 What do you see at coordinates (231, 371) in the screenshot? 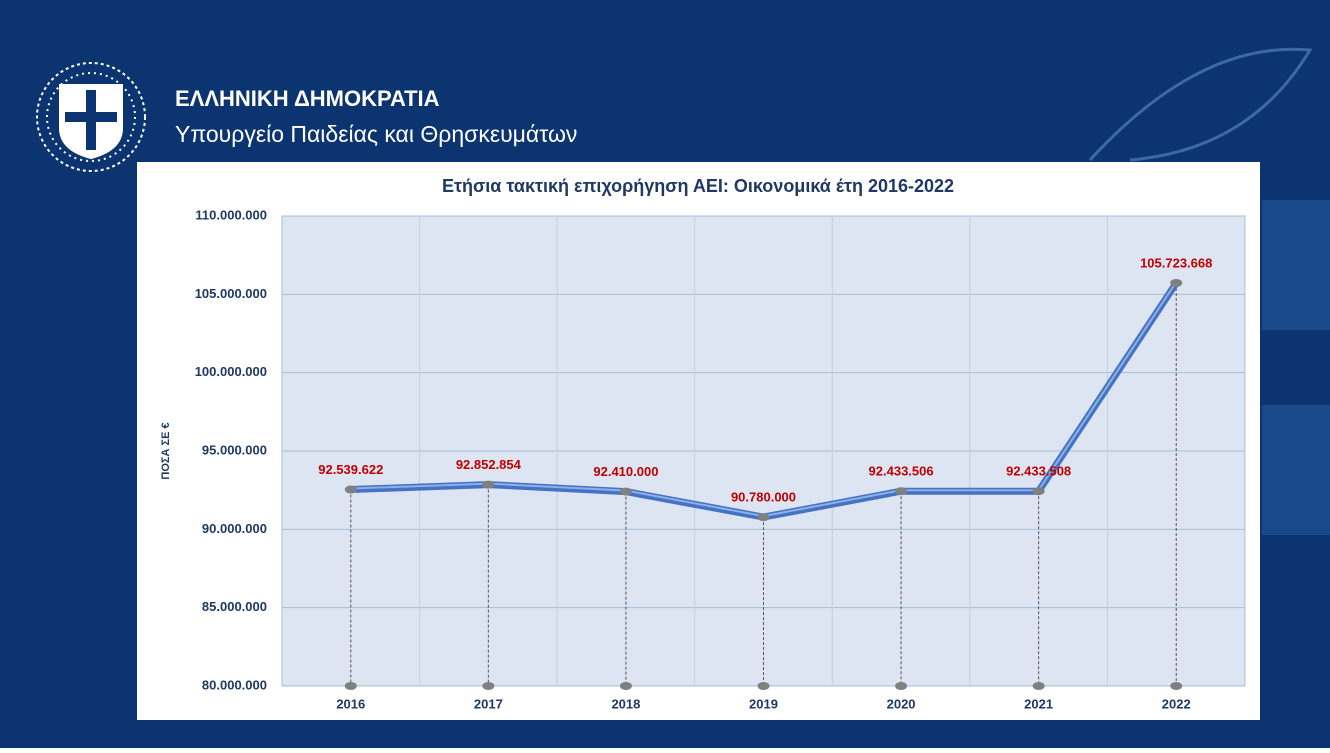
I see `y-tick-label: 100.000.000` at bounding box center [231, 371].